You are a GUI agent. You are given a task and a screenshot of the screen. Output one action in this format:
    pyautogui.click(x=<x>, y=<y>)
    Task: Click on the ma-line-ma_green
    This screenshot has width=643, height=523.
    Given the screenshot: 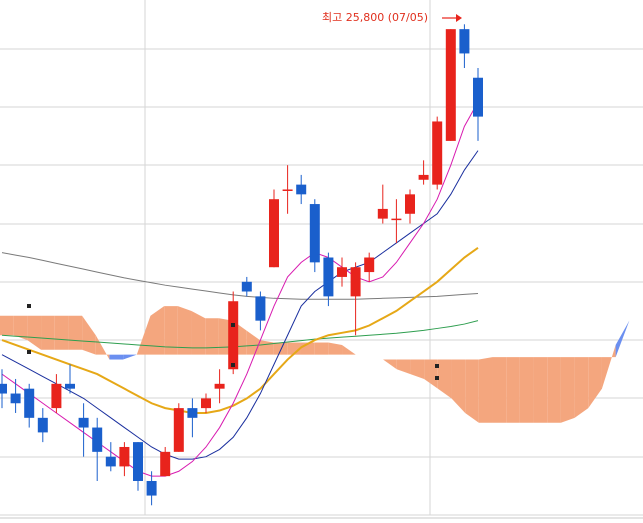 What is the action you would take?
    pyautogui.click(x=240, y=334)
    